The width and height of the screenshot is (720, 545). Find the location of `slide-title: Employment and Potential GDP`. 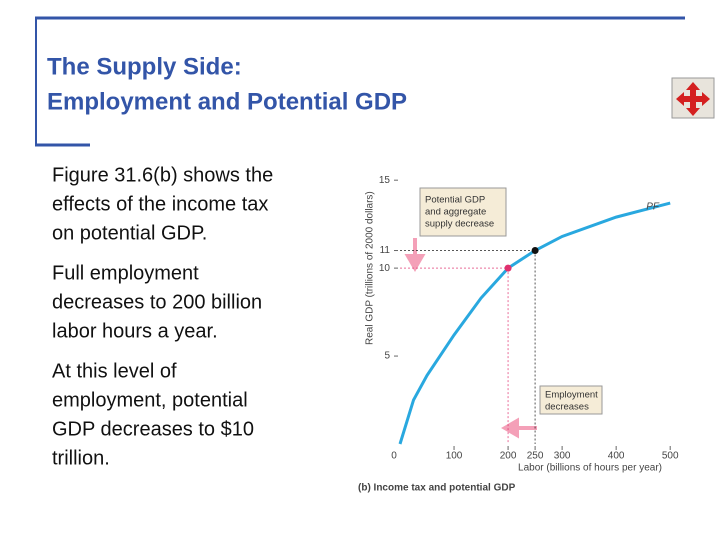

slide-title: Employment and Potential GDP is located at coordinates (227, 101).